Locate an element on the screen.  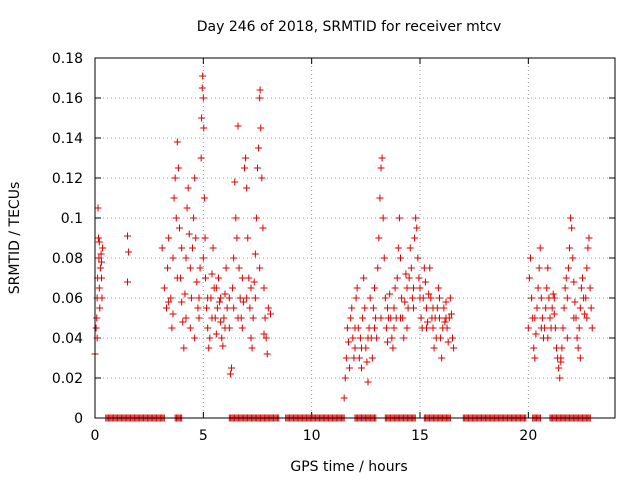
x-tick-label: 0 is located at coordinates (95, 436).